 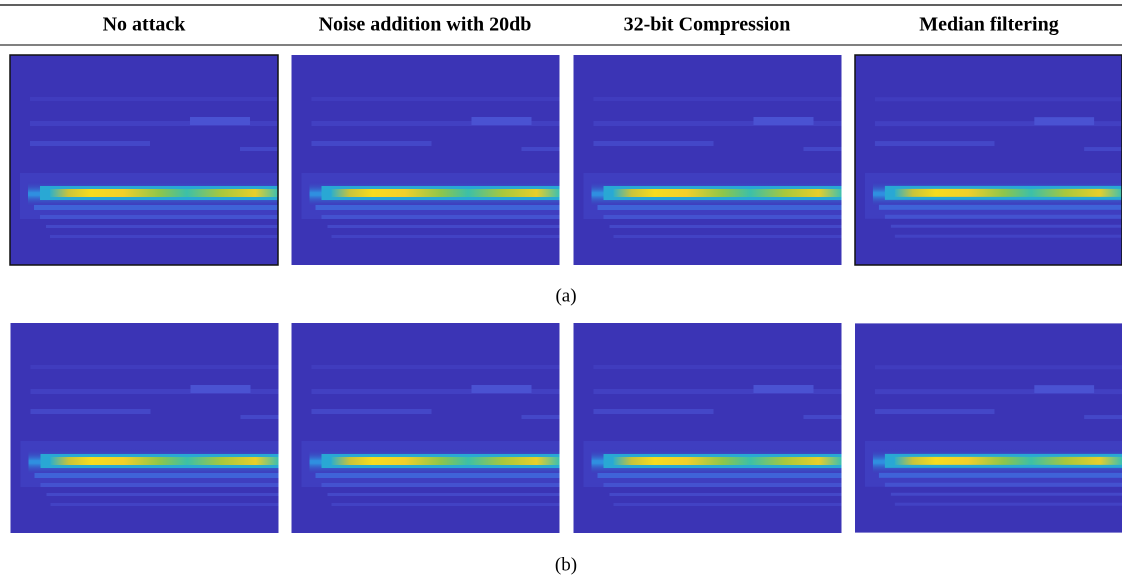 I want to click on column-header: Noise addition with 20db, so click(x=425, y=25).